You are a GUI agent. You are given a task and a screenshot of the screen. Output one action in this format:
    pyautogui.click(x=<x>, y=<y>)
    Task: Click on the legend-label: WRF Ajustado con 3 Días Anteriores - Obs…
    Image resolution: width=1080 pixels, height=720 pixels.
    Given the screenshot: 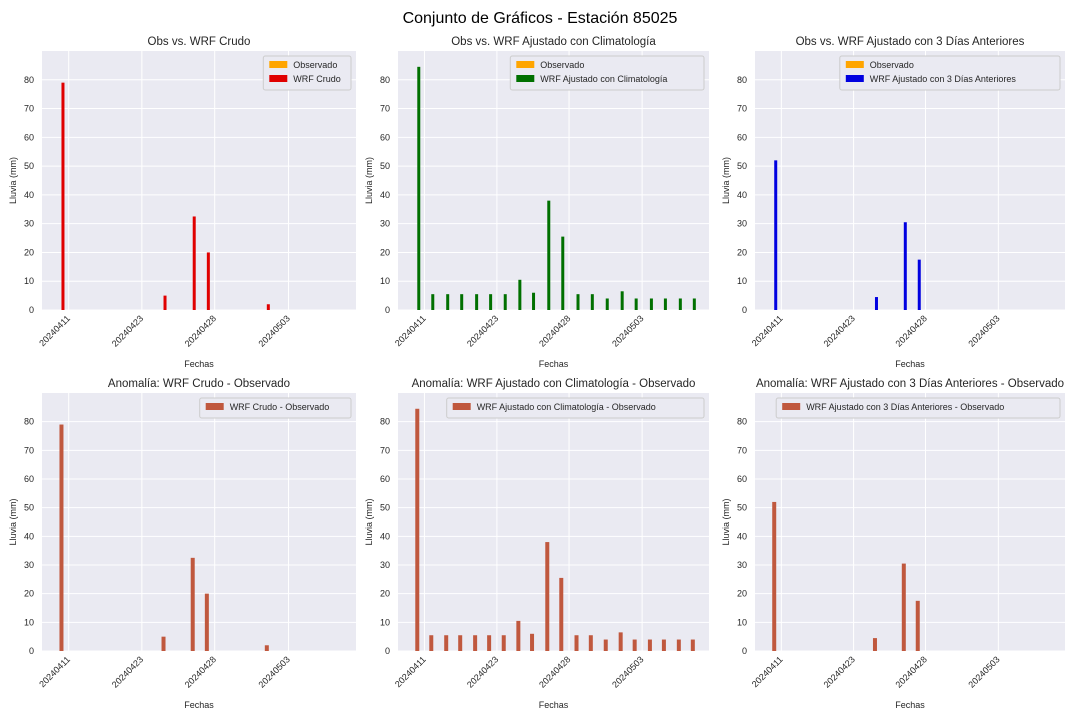 What is the action you would take?
    pyautogui.click(x=905, y=407)
    